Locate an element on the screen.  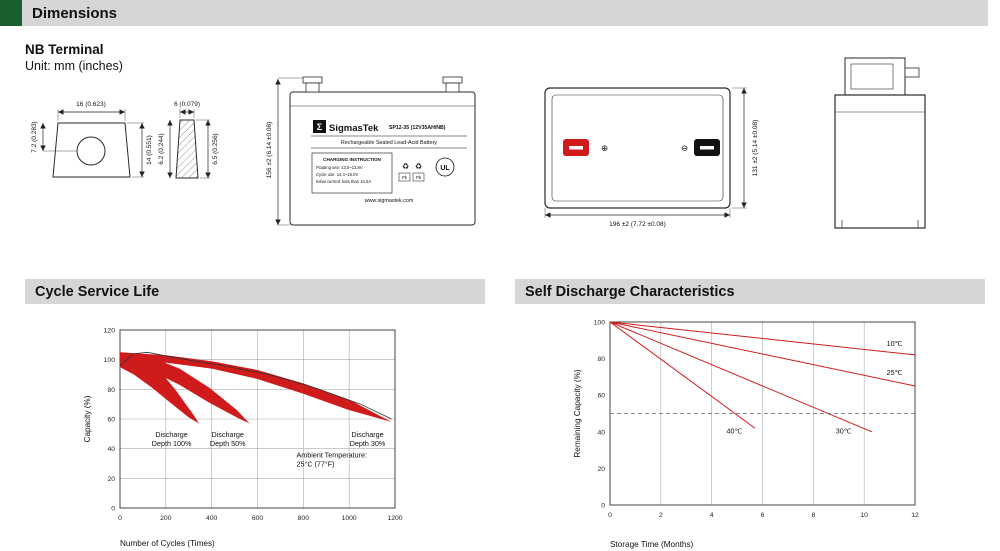
line-25C is located at coordinates (762, 354).